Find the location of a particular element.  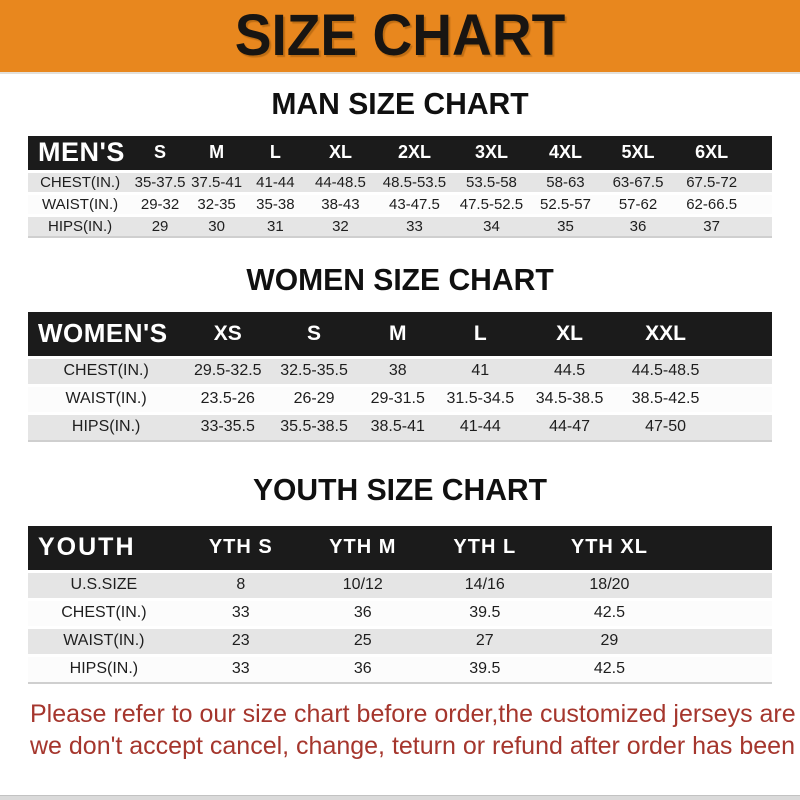

table-row: WAIST(IN.) 23 25 27 29 is located at coordinates (400, 642).